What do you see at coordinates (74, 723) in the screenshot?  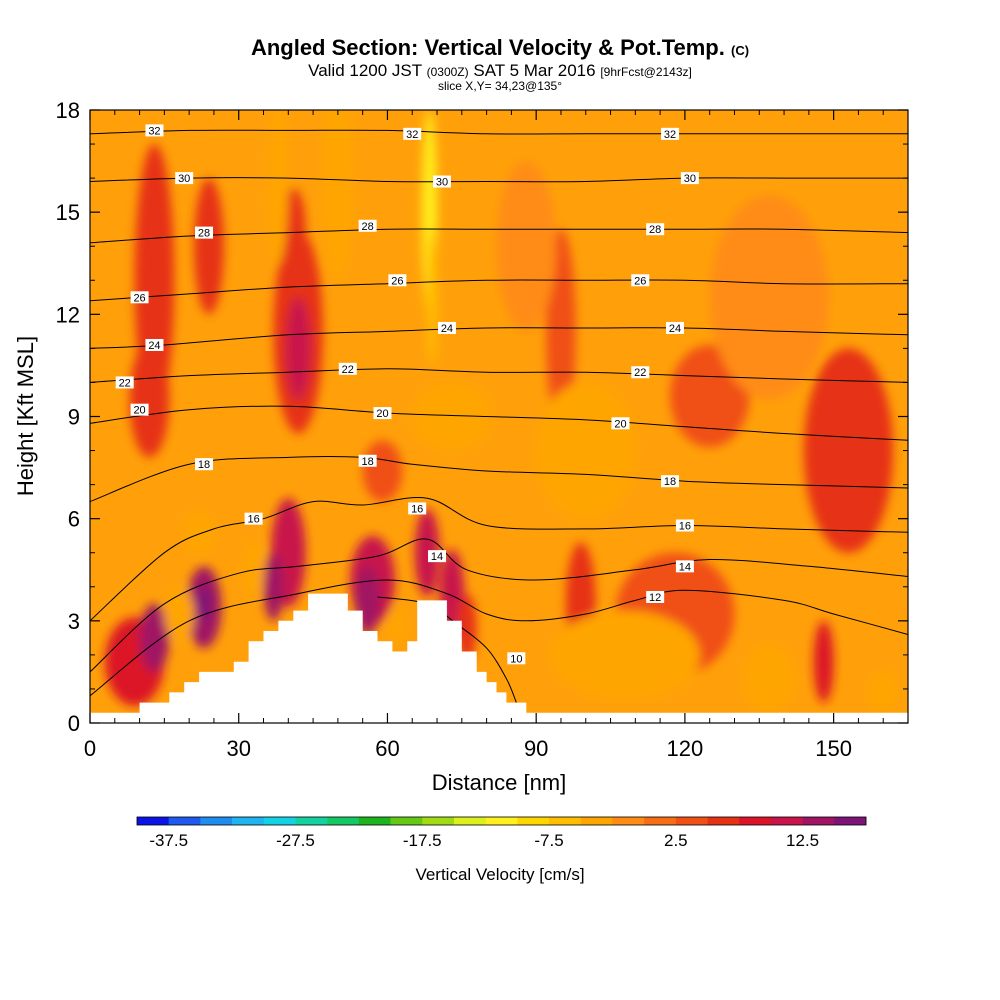 I see `y-tick-label: 0` at bounding box center [74, 723].